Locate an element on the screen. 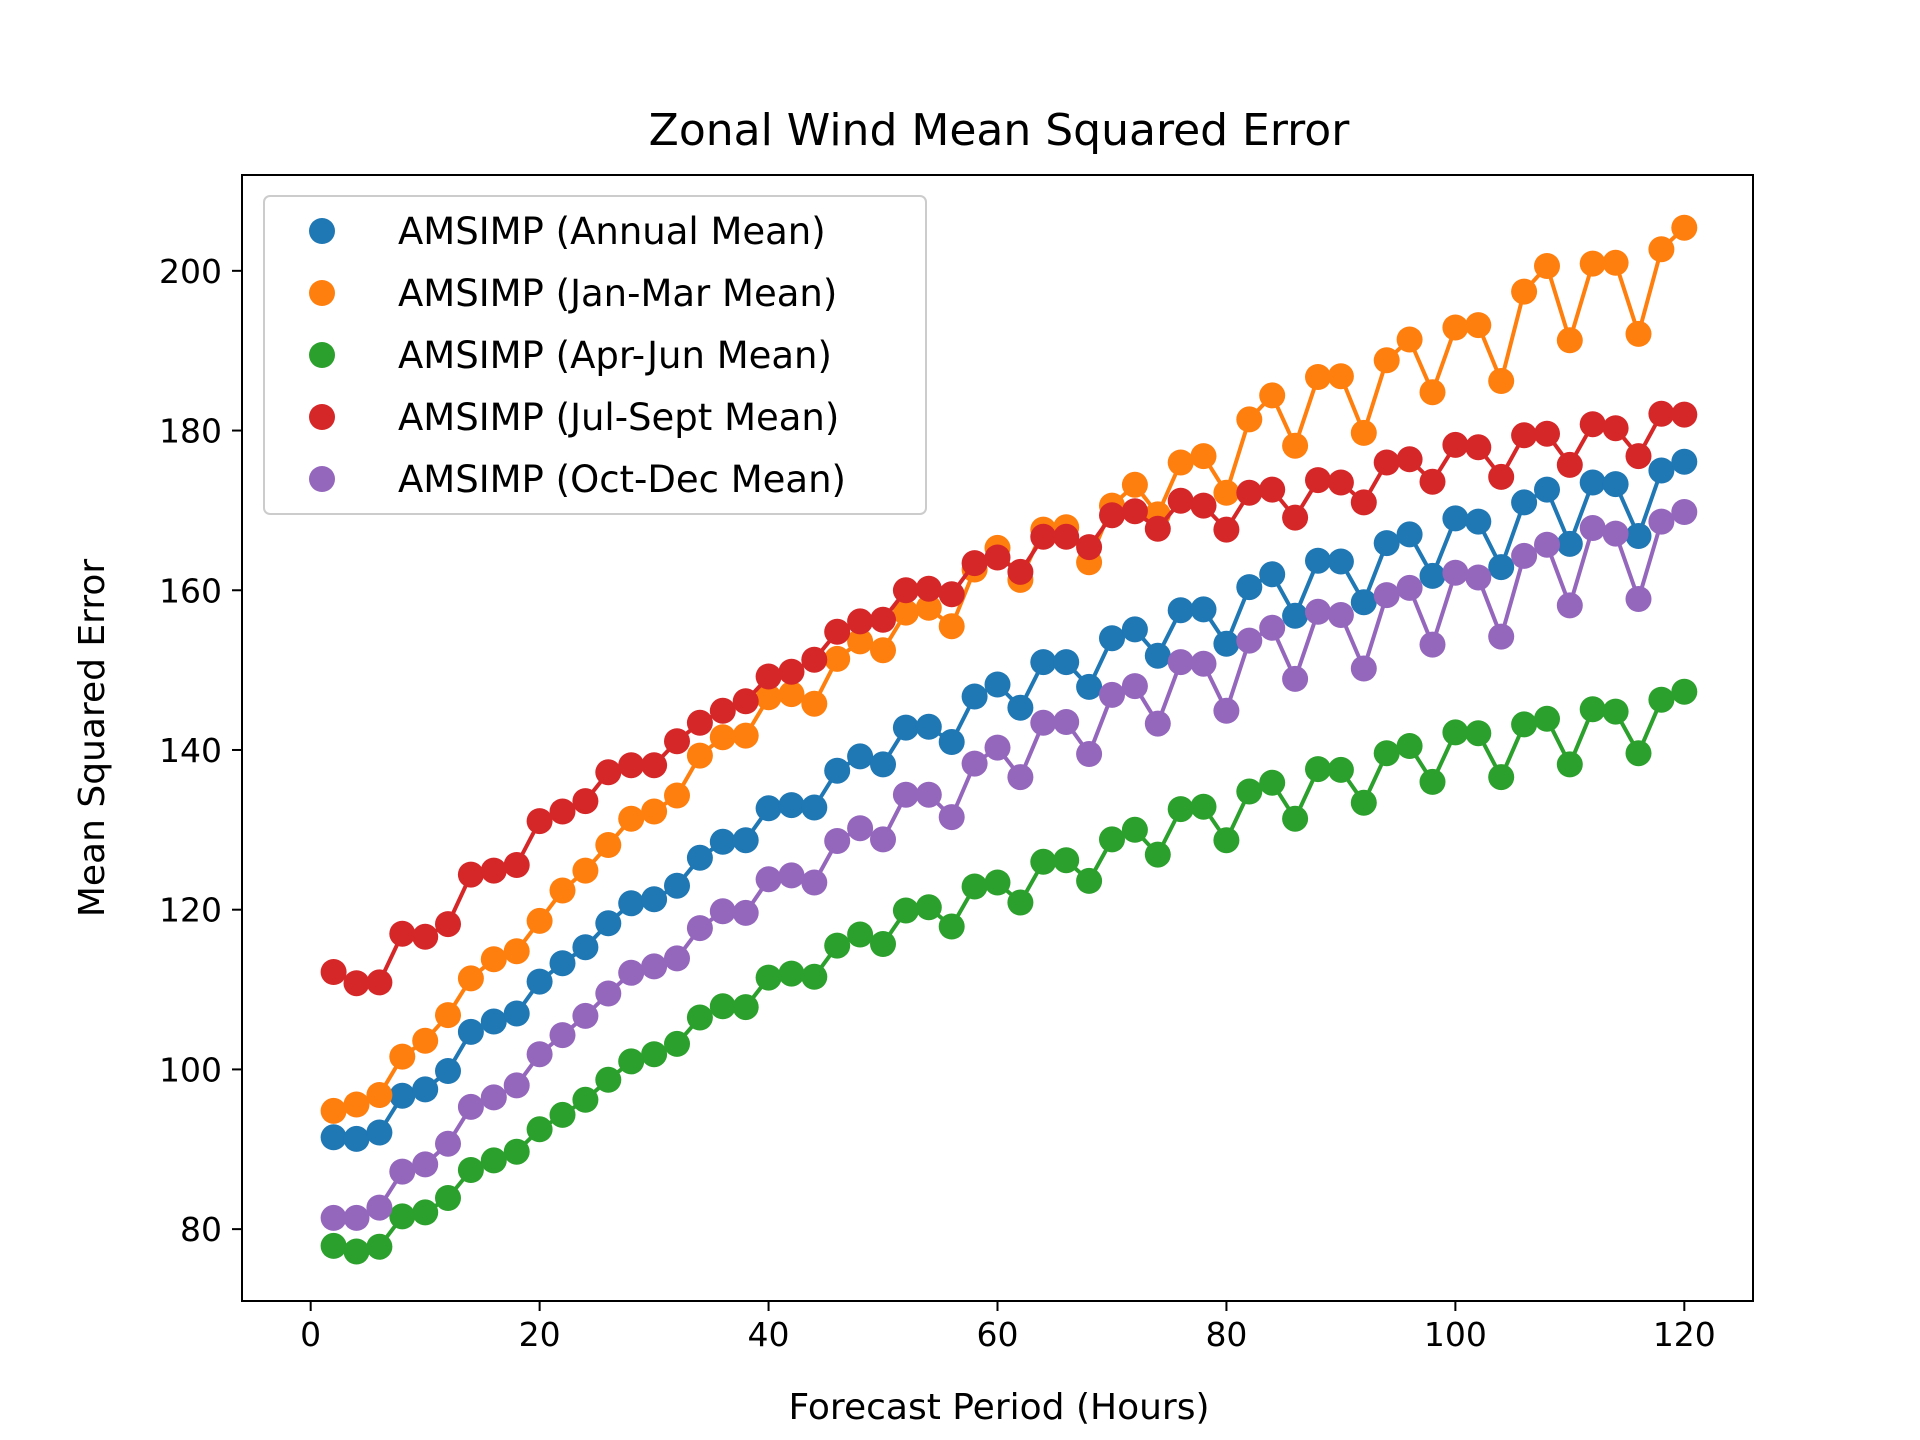 This screenshot has height=1440, width=1920. x-tick-label: 80 is located at coordinates (1226, 1334).